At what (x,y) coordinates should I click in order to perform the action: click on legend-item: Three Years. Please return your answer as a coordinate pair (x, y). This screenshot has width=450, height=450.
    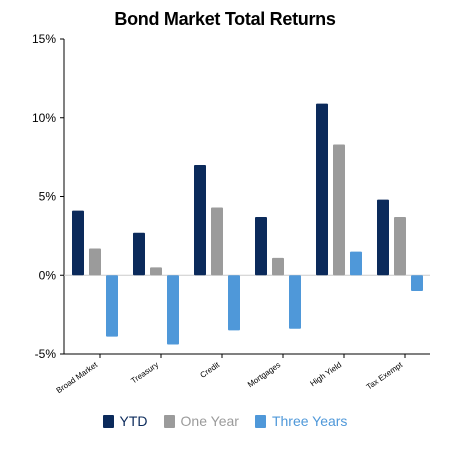
    Looking at the image, I should click on (301, 421).